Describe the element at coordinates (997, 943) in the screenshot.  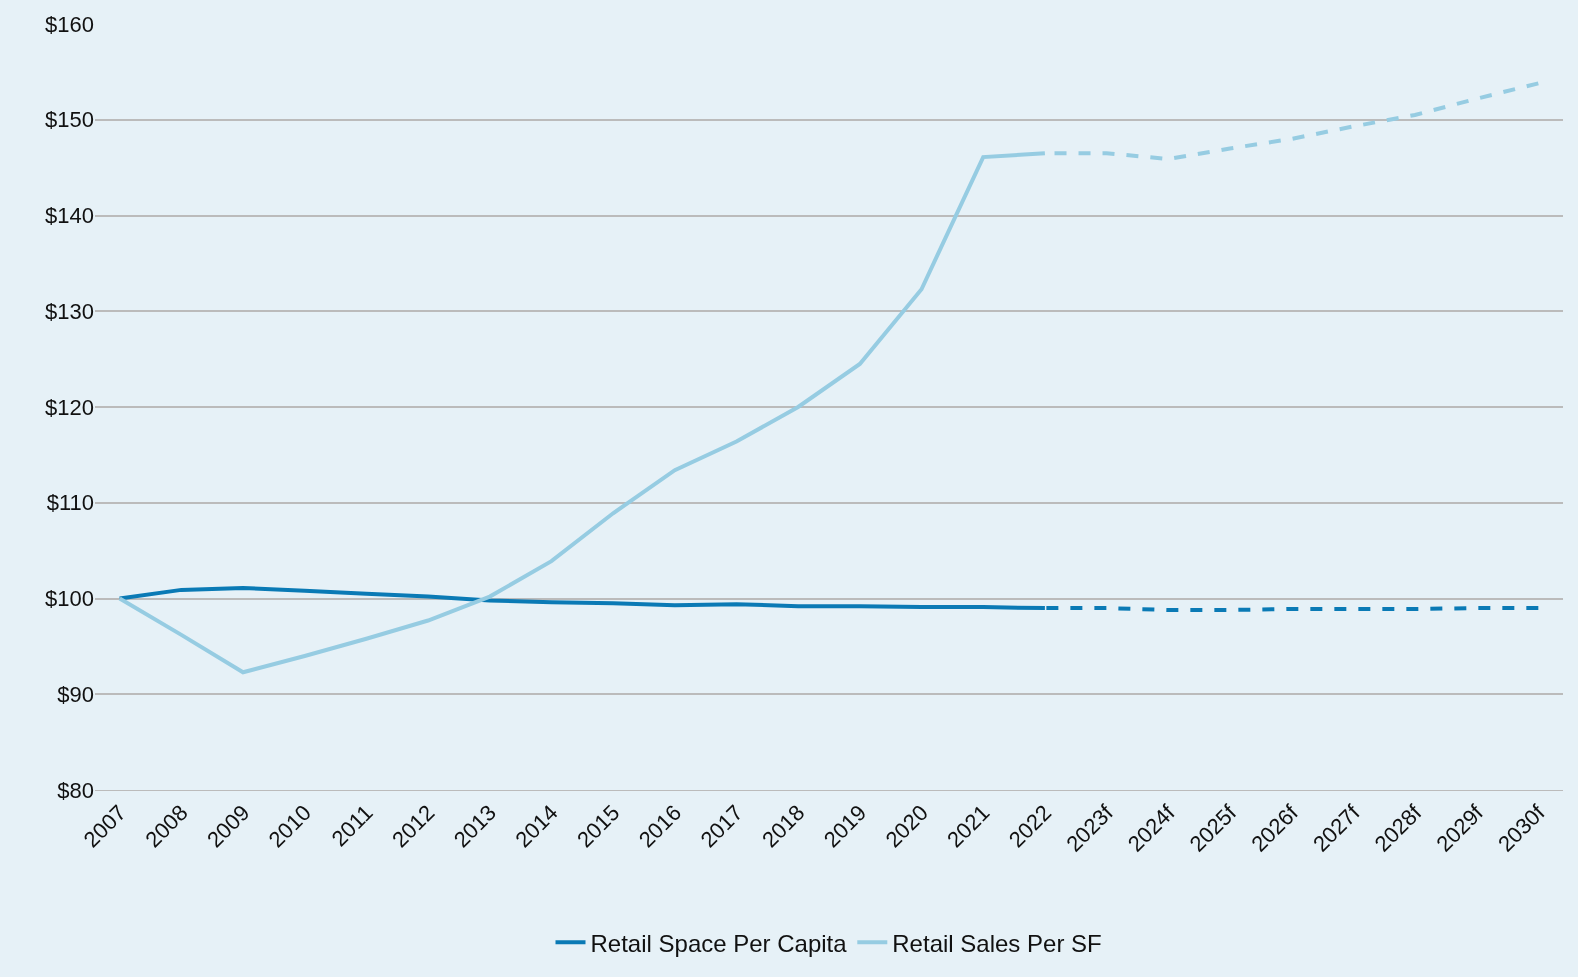
I see `legend-label: Retail Sales Per SF` at that location.